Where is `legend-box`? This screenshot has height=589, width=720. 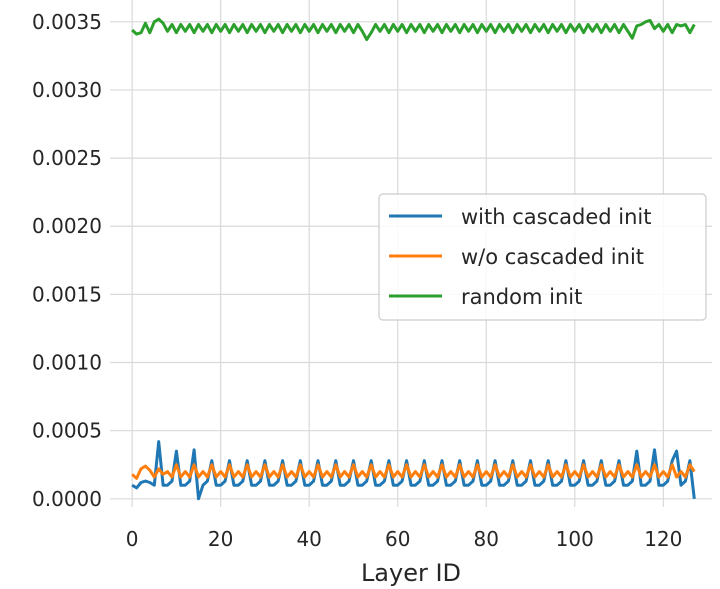 legend-box is located at coordinates (542, 257).